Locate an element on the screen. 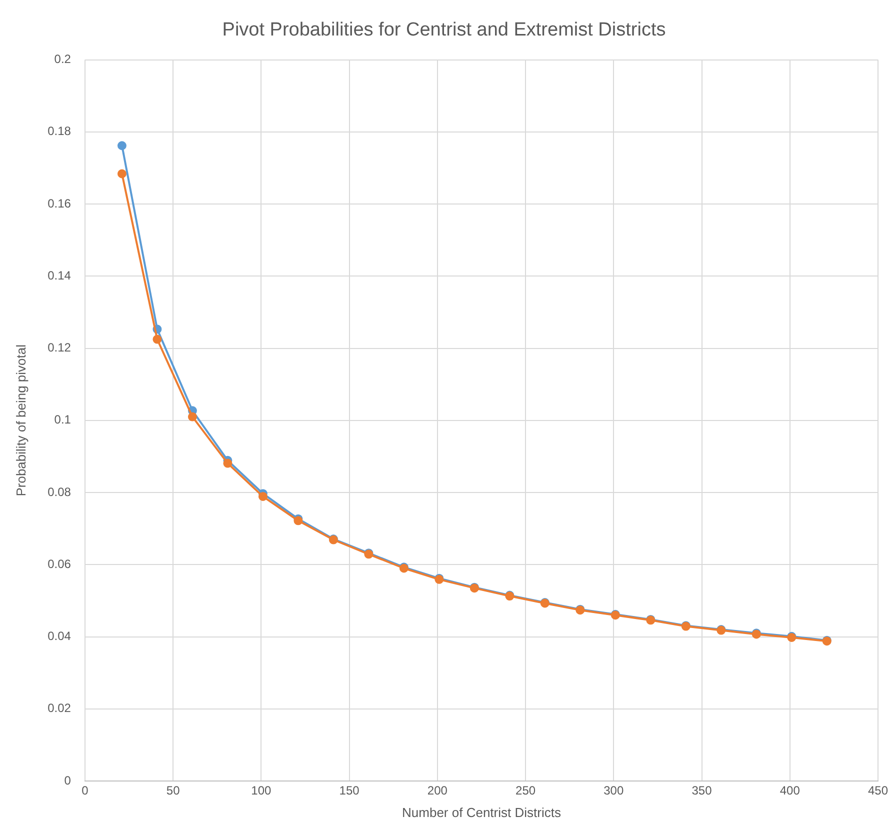 This screenshot has height=825, width=893. y-tick-label: 0.12 is located at coordinates (60, 347).